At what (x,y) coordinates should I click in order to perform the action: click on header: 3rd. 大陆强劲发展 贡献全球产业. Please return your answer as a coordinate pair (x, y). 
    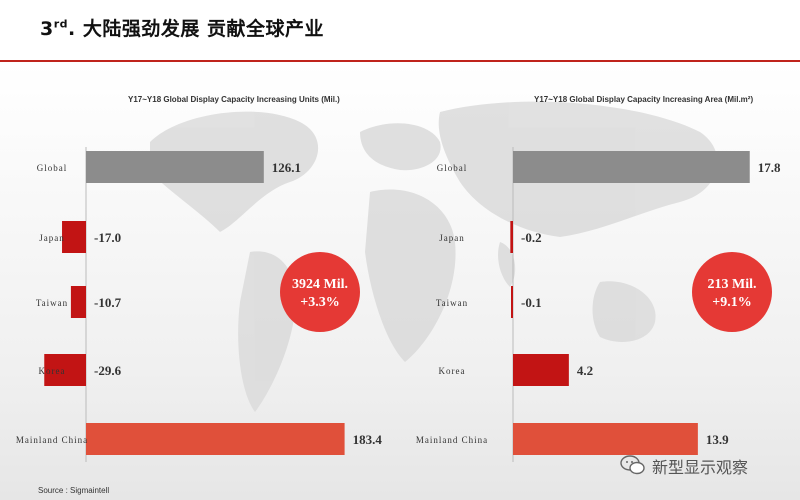
    Looking at the image, I should click on (400, 29).